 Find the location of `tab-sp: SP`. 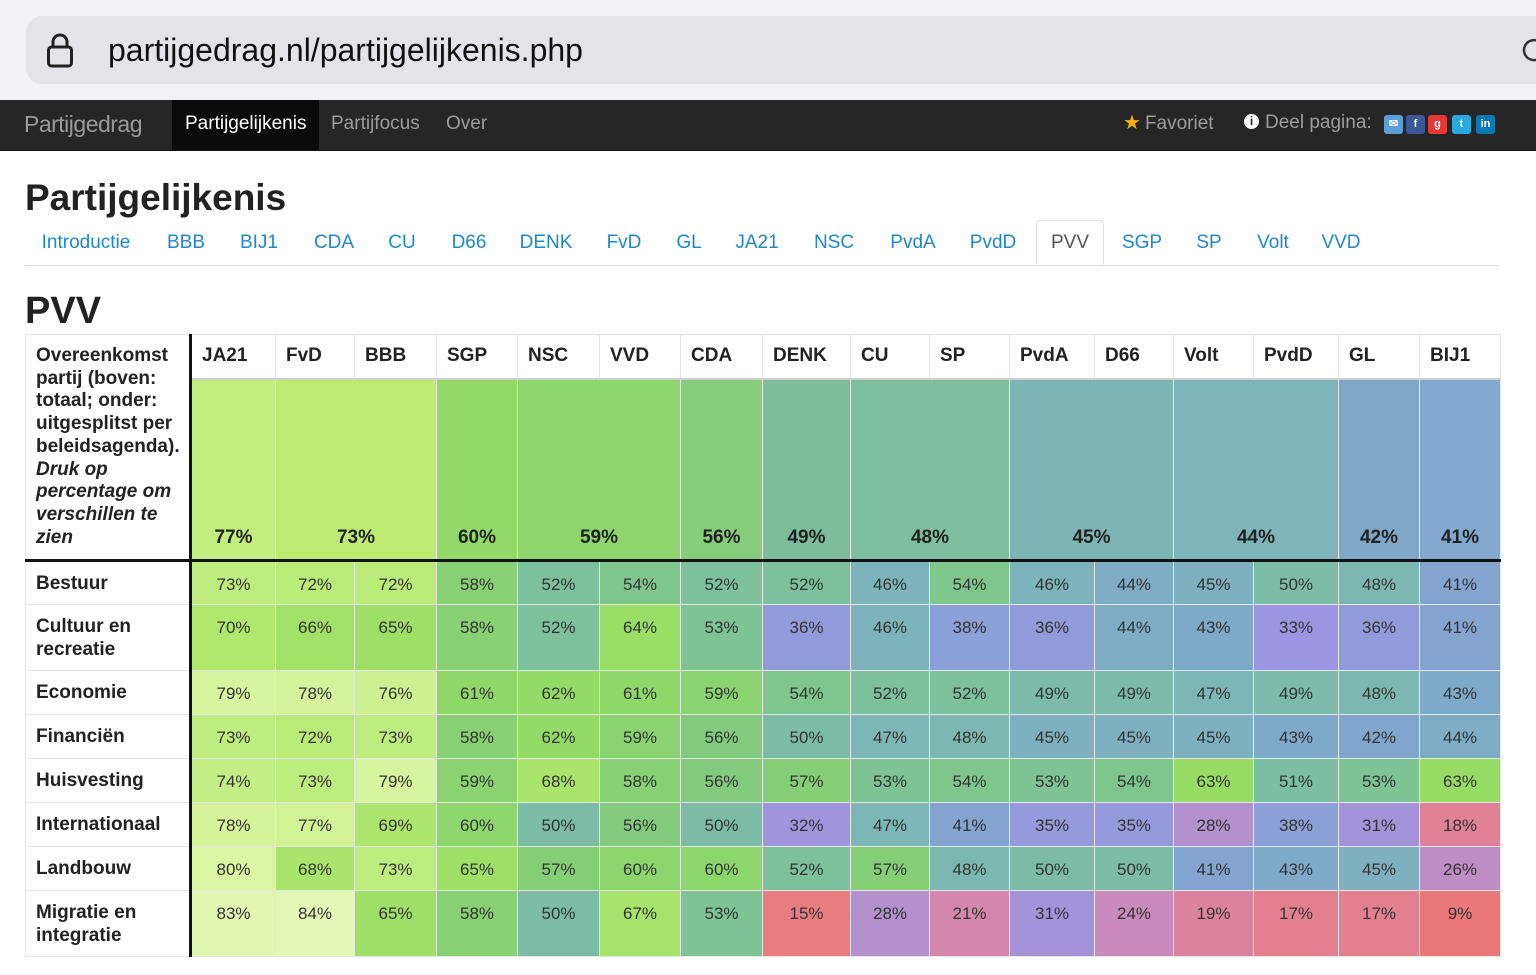

tab-sp: SP is located at coordinates (1209, 242).